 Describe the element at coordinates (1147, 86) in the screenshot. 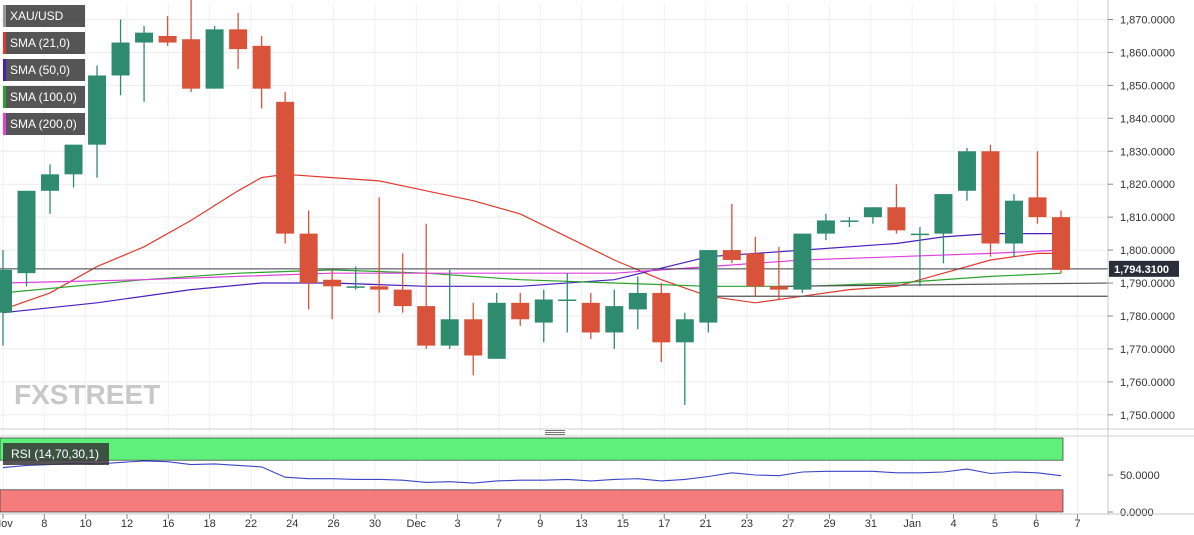

I see `y-tick-label: 1,850.0000` at that location.